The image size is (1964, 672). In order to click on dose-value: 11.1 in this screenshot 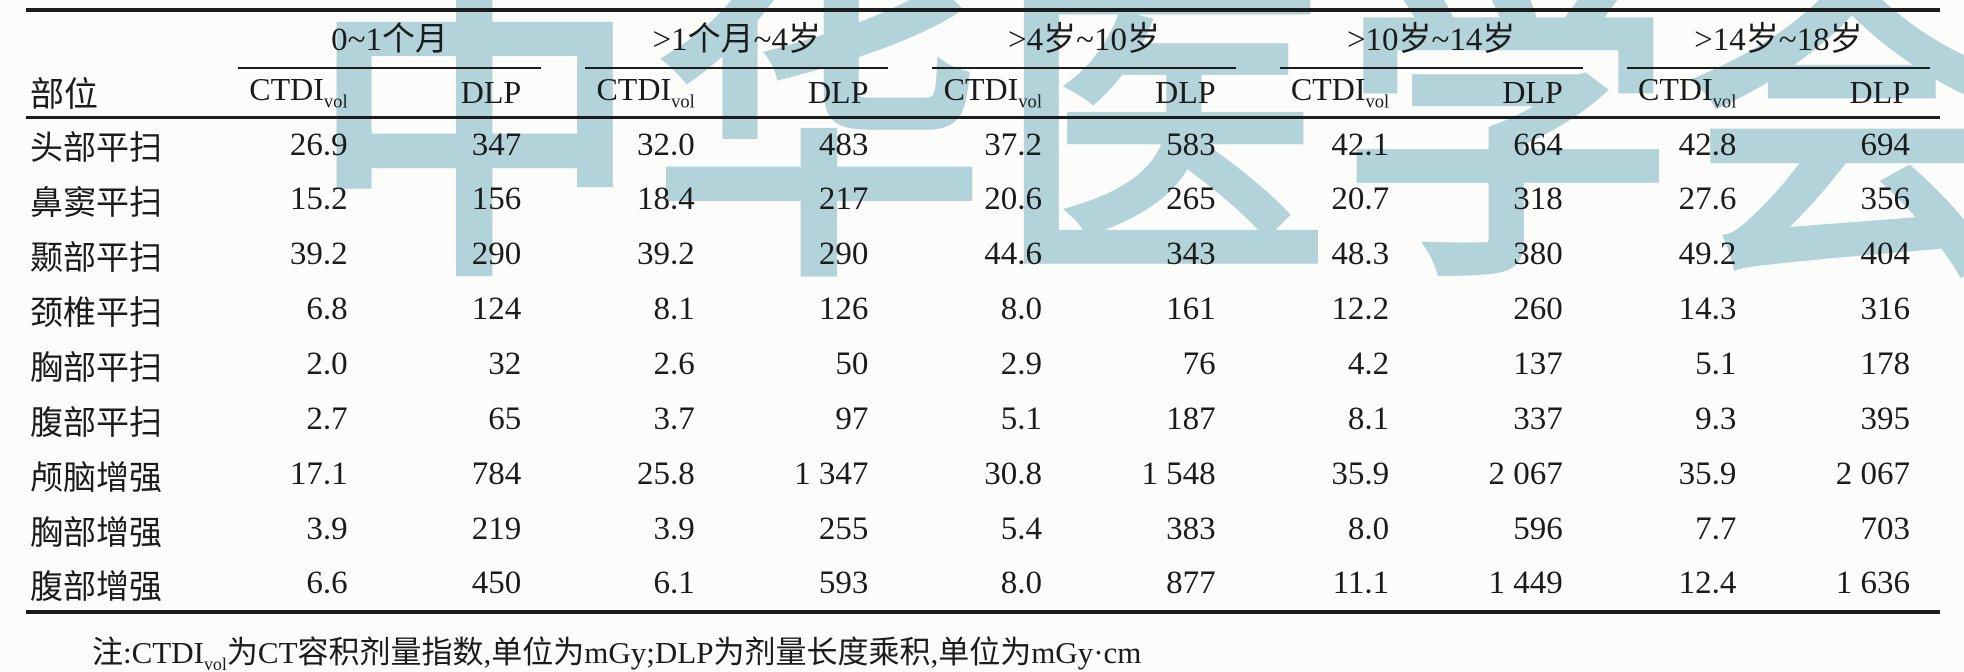, I will do `click(1361, 583)`.